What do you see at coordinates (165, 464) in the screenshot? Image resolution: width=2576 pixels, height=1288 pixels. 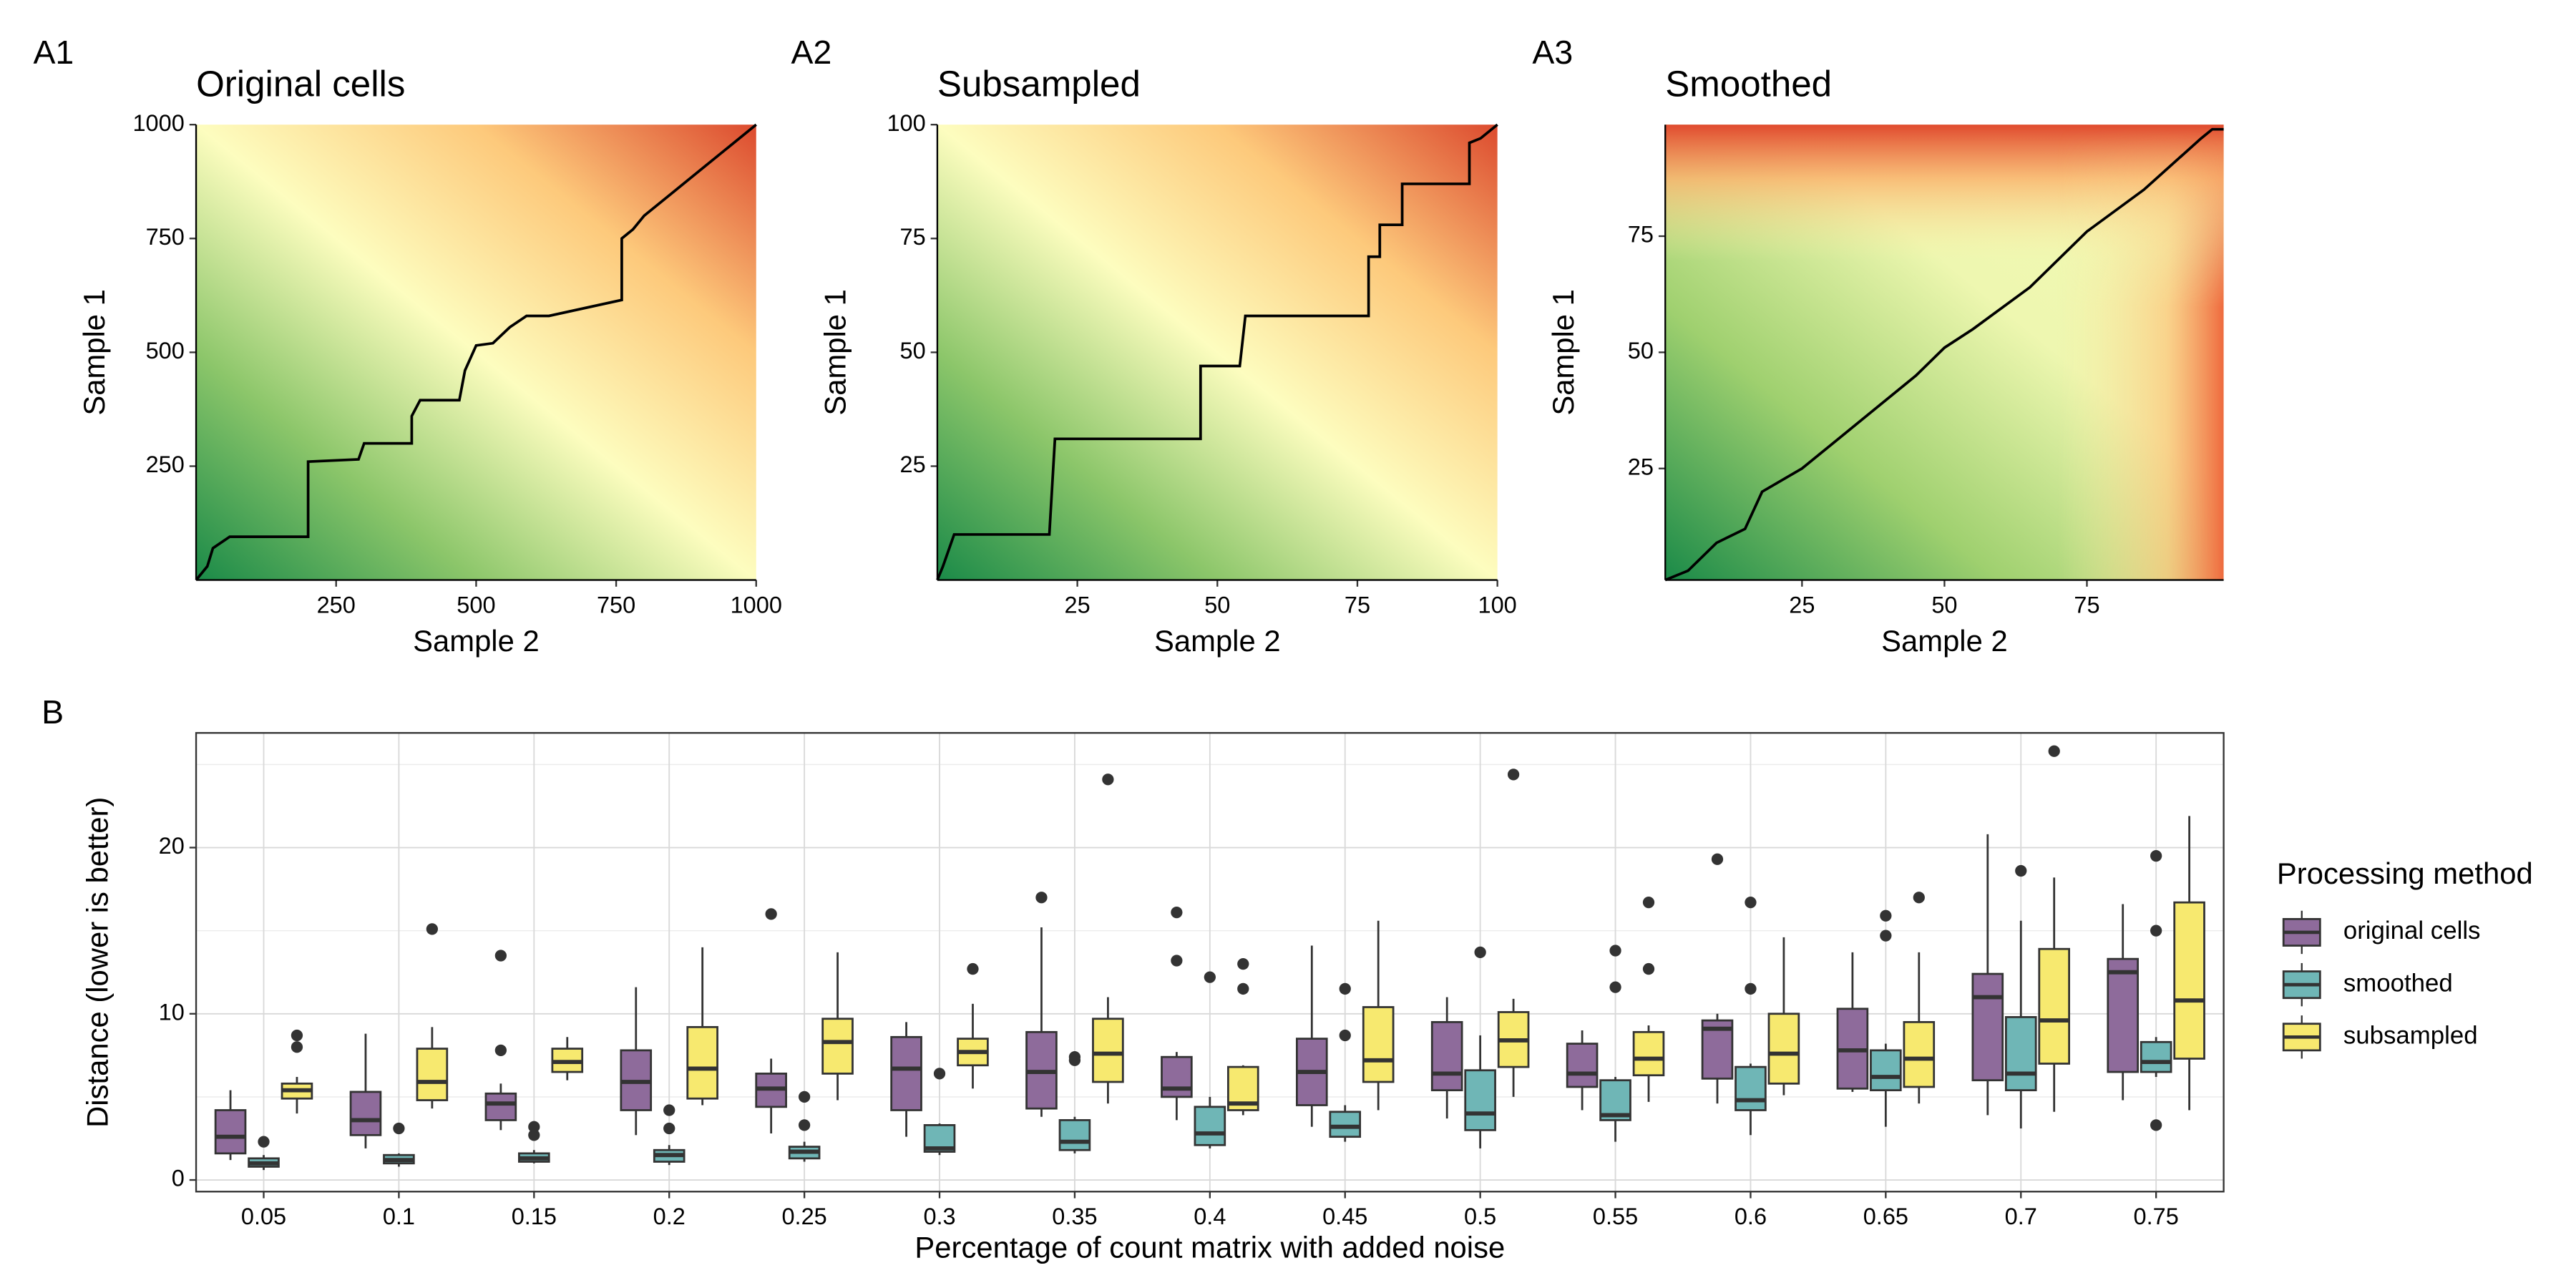 I see `y-tick-label: 250` at bounding box center [165, 464].